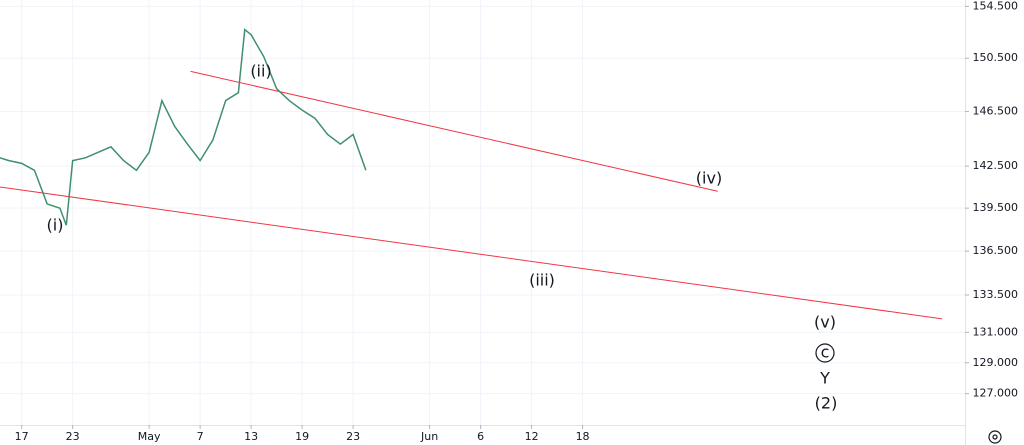 The image size is (1024, 445). I want to click on x-tick-label: Jun, so click(429, 436).